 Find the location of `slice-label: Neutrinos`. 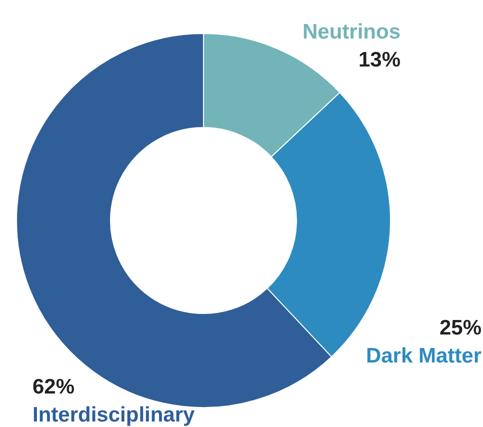

slice-label: Neutrinos is located at coordinates (351, 32).